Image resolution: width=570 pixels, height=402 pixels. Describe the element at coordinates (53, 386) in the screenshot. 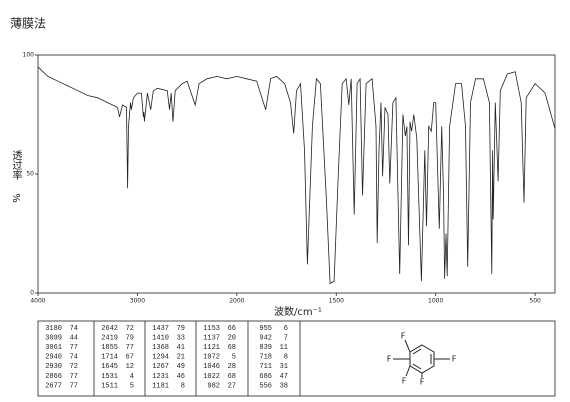

I see `peak-wavenumber: 2677` at that location.